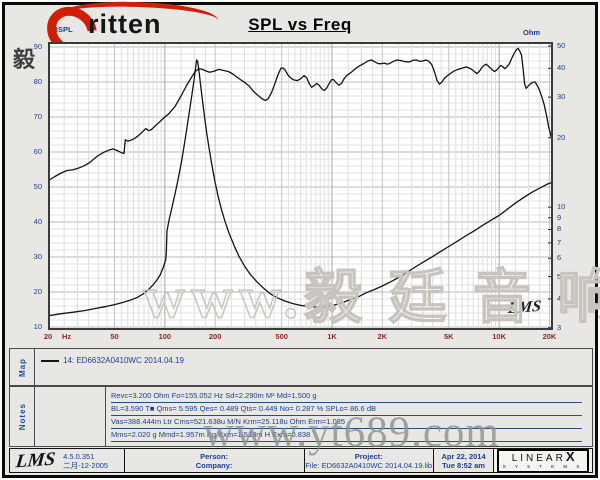  Describe the element at coordinates (332, 336) in the screenshot. I see `x-tick-1K: 1K` at that location.